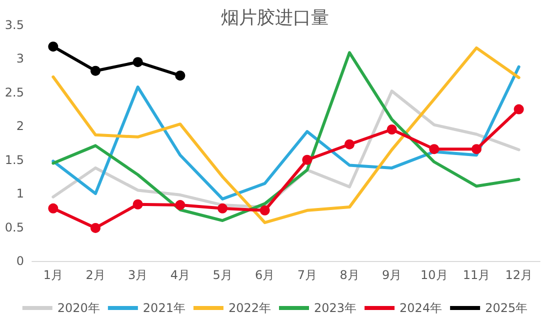 Image resolution: width=550 pixels, height=321 pixels. Describe the element at coordinates (250, 308) in the screenshot. I see `legend-label: 2022年` at that location.